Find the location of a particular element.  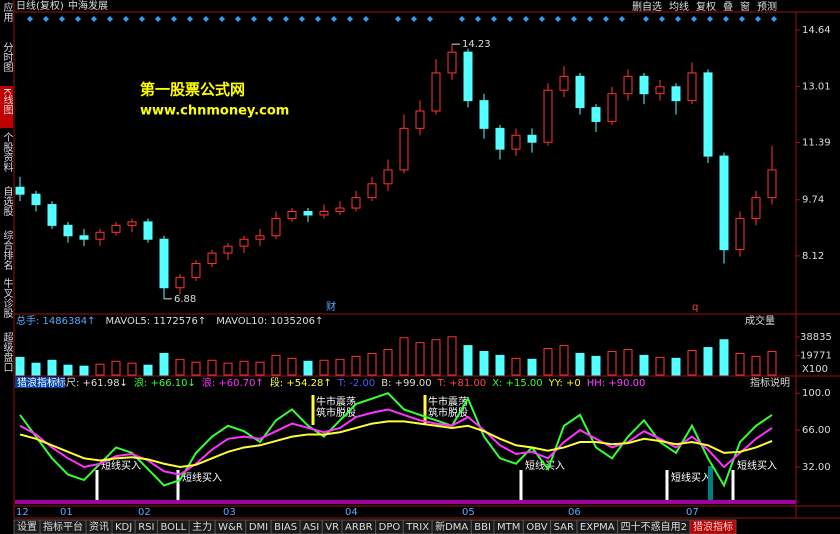

indicator-tab: EXPMA is located at coordinates (597, 527).